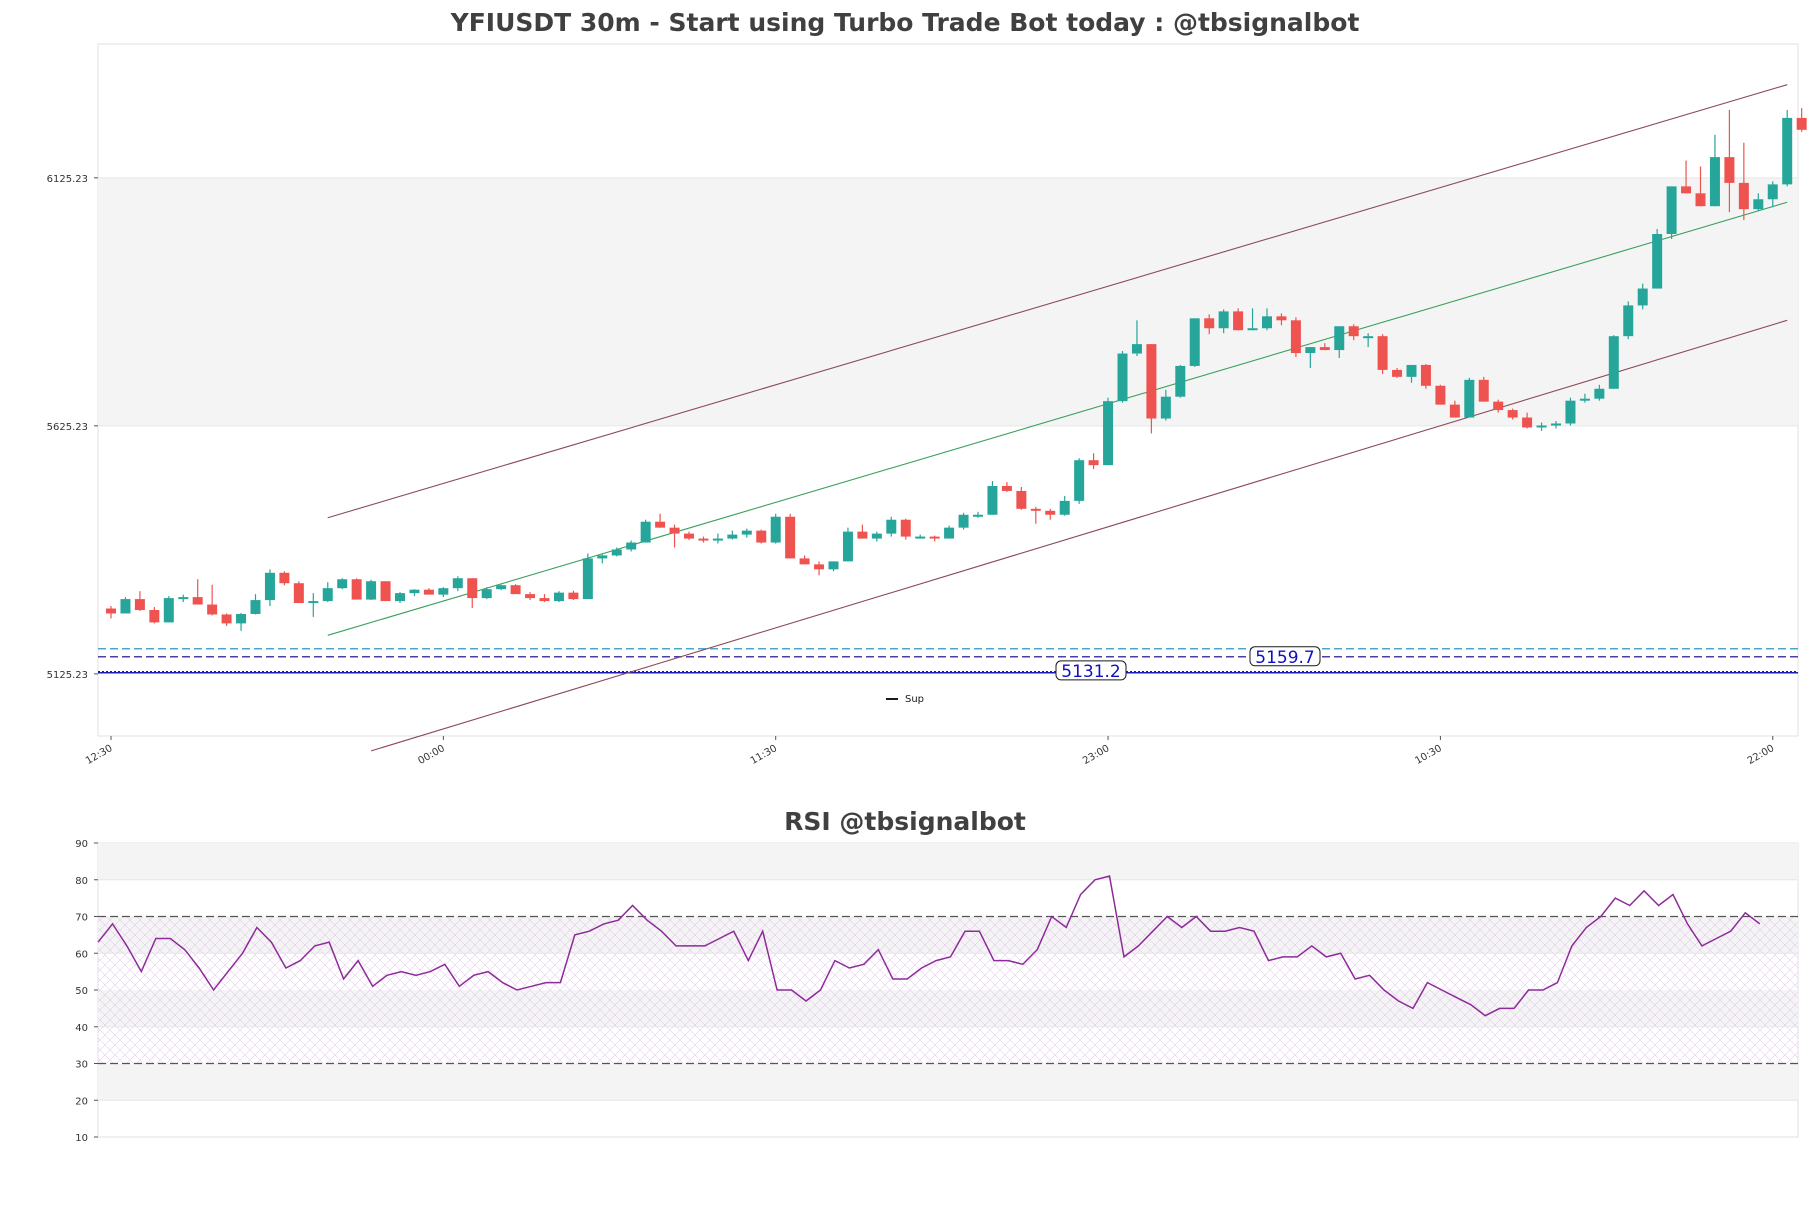 The image size is (1811, 1208). Describe the element at coordinates (1428, 755) in the screenshot. I see `price-x-tick-label-4: 10:30` at that location.